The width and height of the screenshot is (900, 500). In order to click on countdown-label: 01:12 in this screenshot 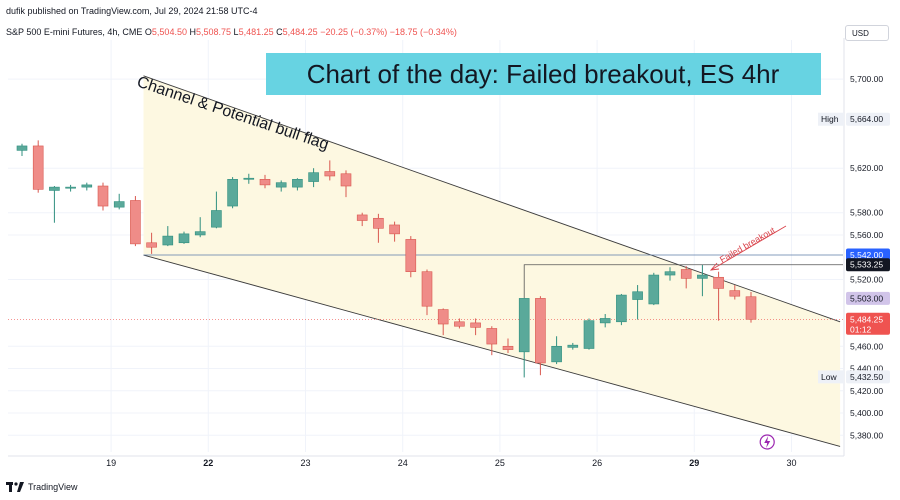, I will do `click(861, 329)`.